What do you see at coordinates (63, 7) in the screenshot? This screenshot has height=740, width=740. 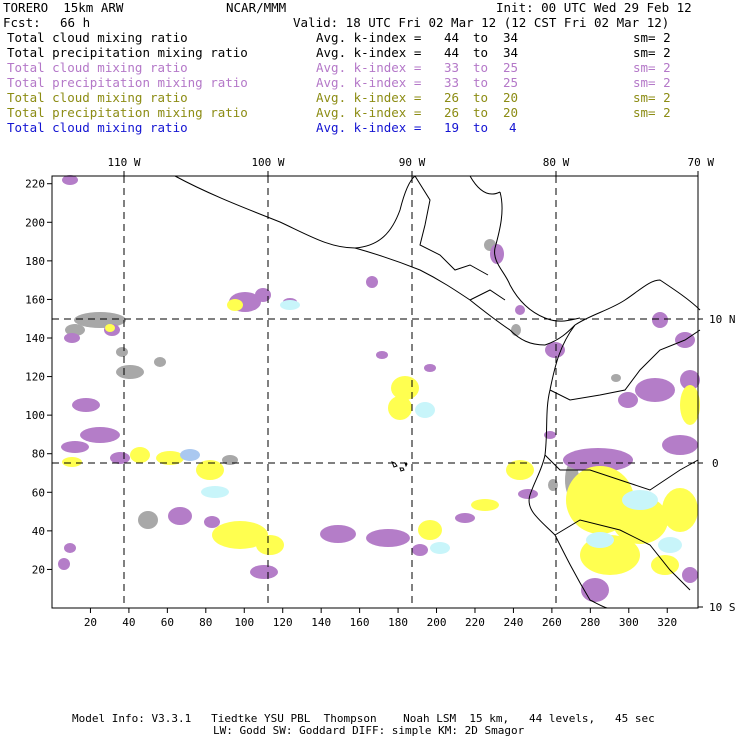 I see `model-title: TORERO 15km ARW` at bounding box center [63, 7].